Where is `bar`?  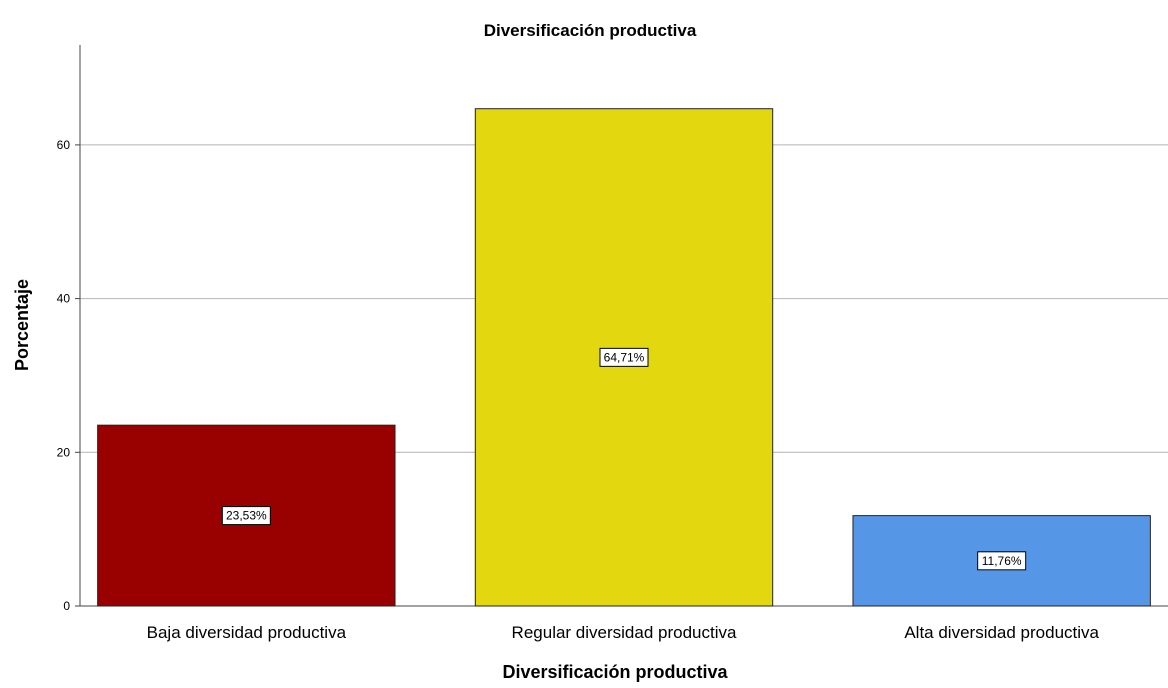
bar is located at coordinates (246, 515).